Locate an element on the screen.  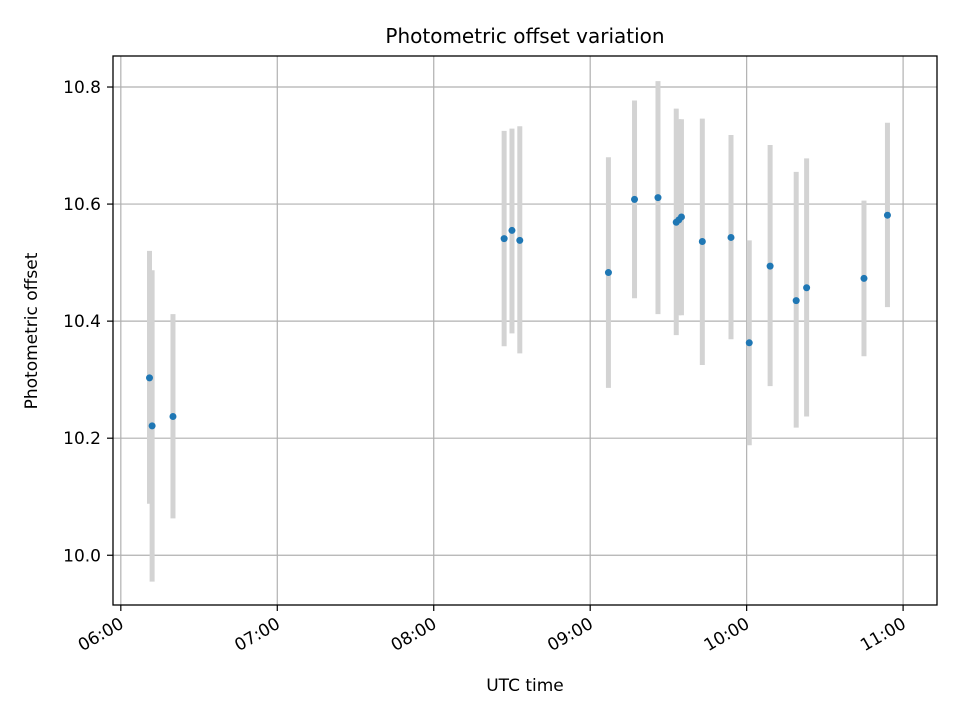
y-axis: 10.0 10.2 10.4 10.6 10.8 is located at coordinates (88, 322).